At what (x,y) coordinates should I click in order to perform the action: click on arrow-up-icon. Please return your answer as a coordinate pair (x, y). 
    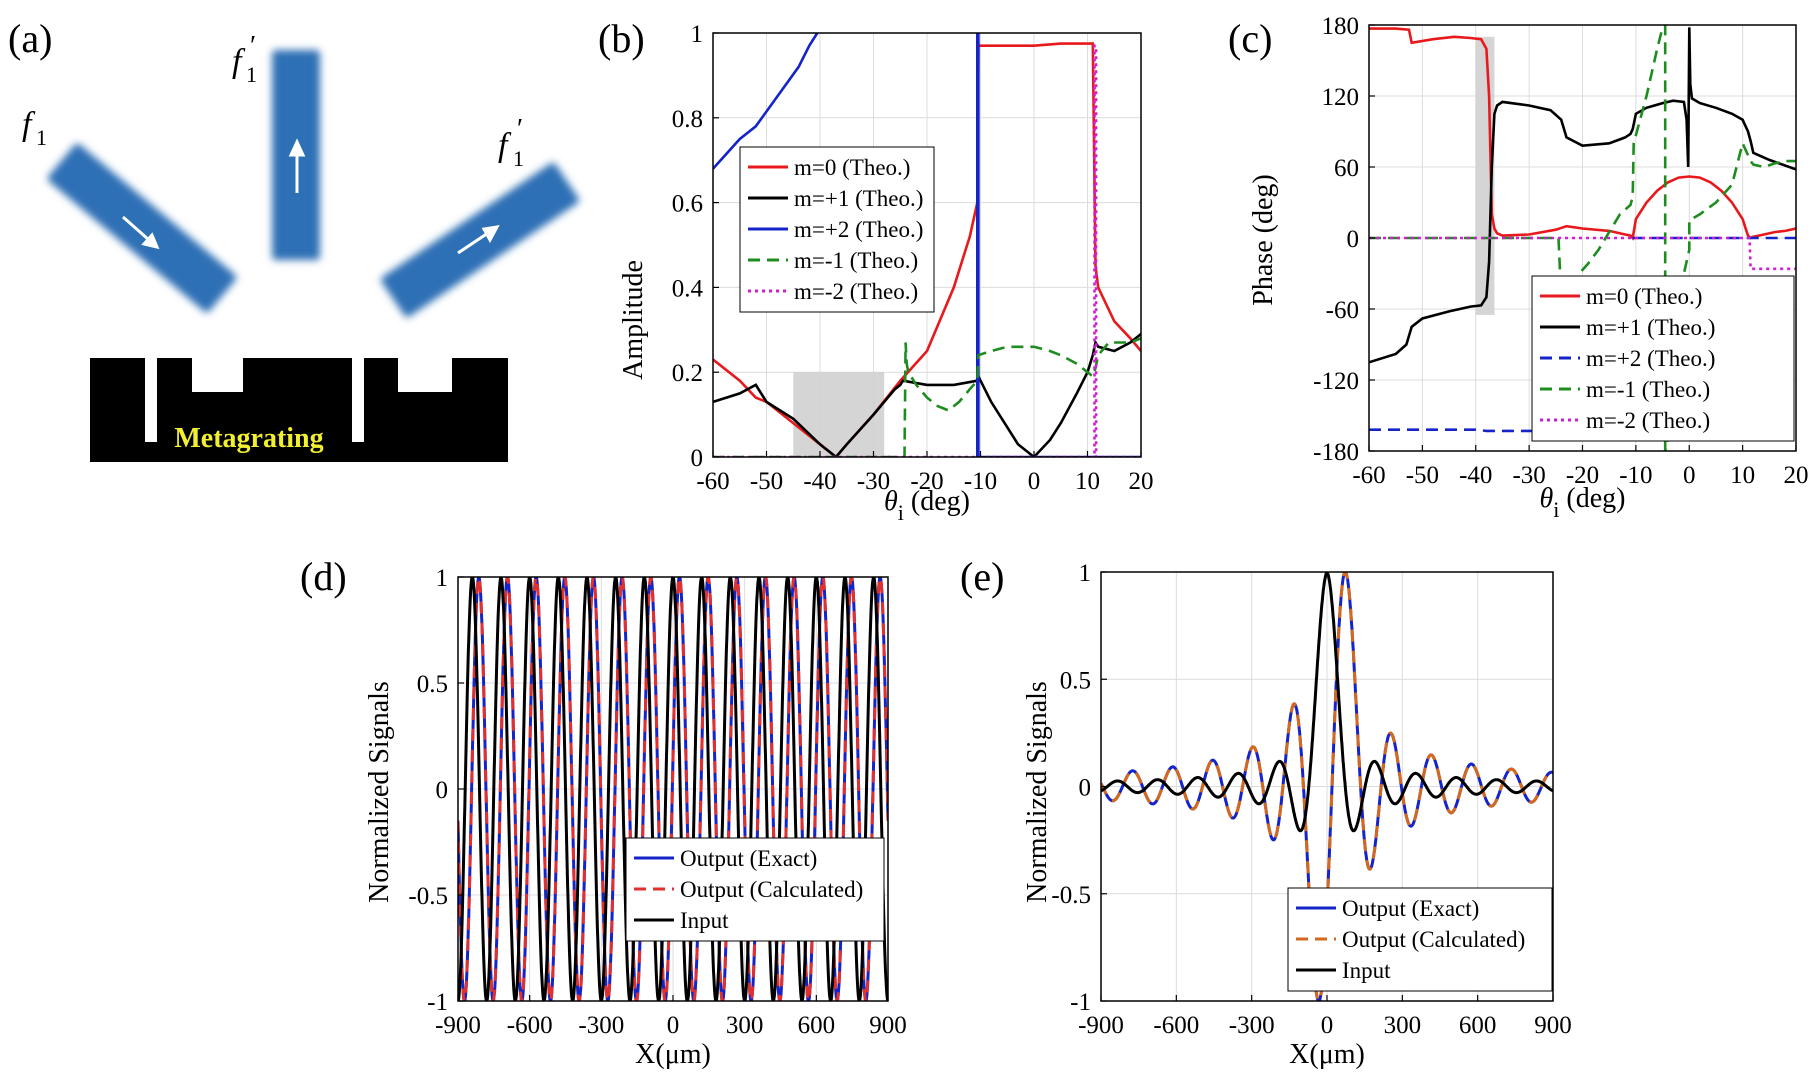
    Looking at the image, I should click on (297, 165).